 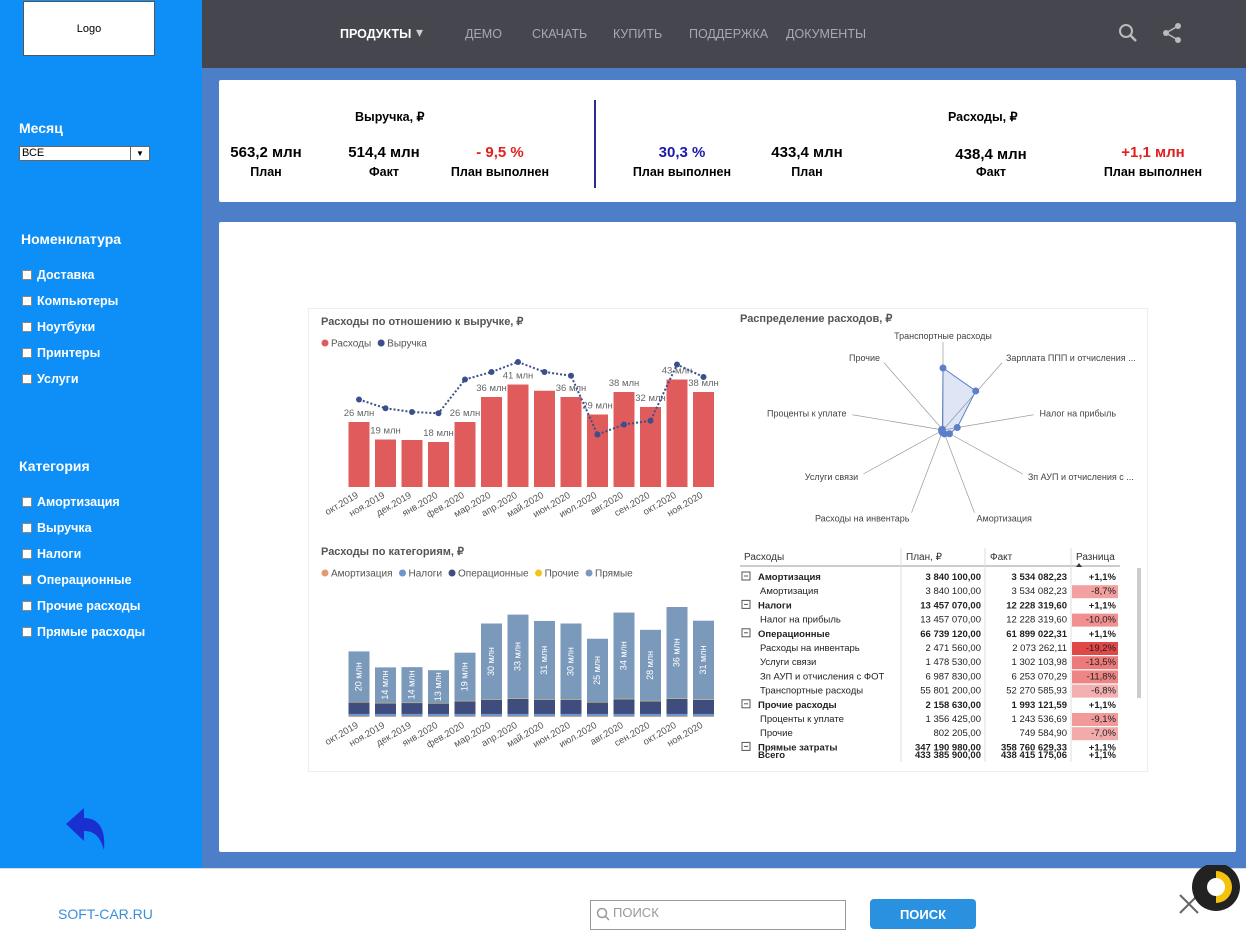 What do you see at coordinates (764, 557) in the screenshot?
I see `table-header: Расходы` at bounding box center [764, 557].